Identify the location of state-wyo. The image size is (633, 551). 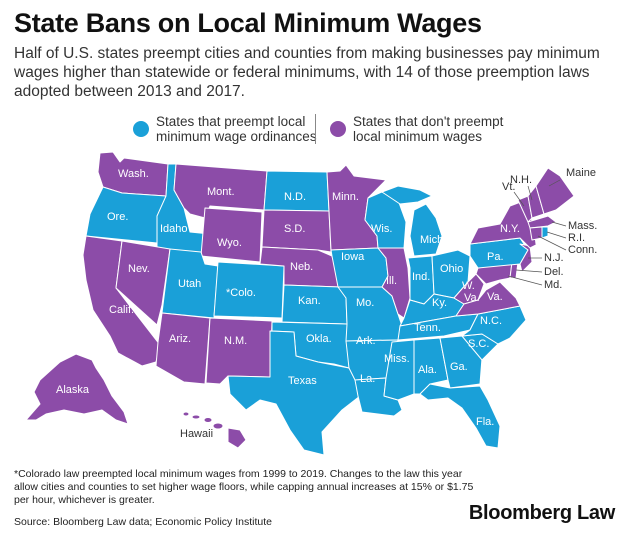
(231, 235).